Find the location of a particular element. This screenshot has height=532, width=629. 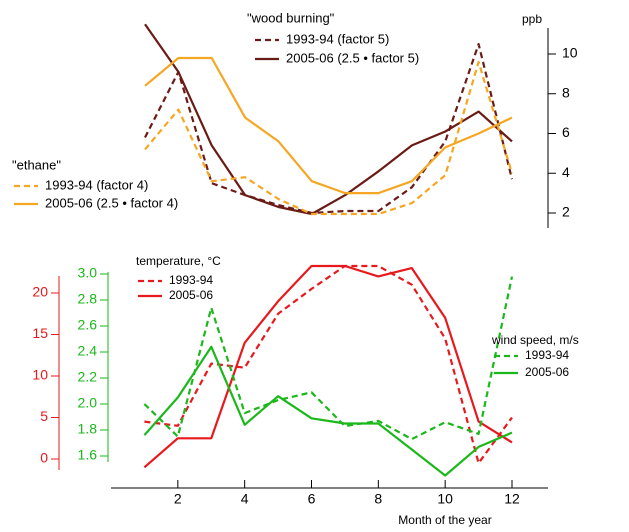

month-tick-label: 4 is located at coordinates (245, 499).